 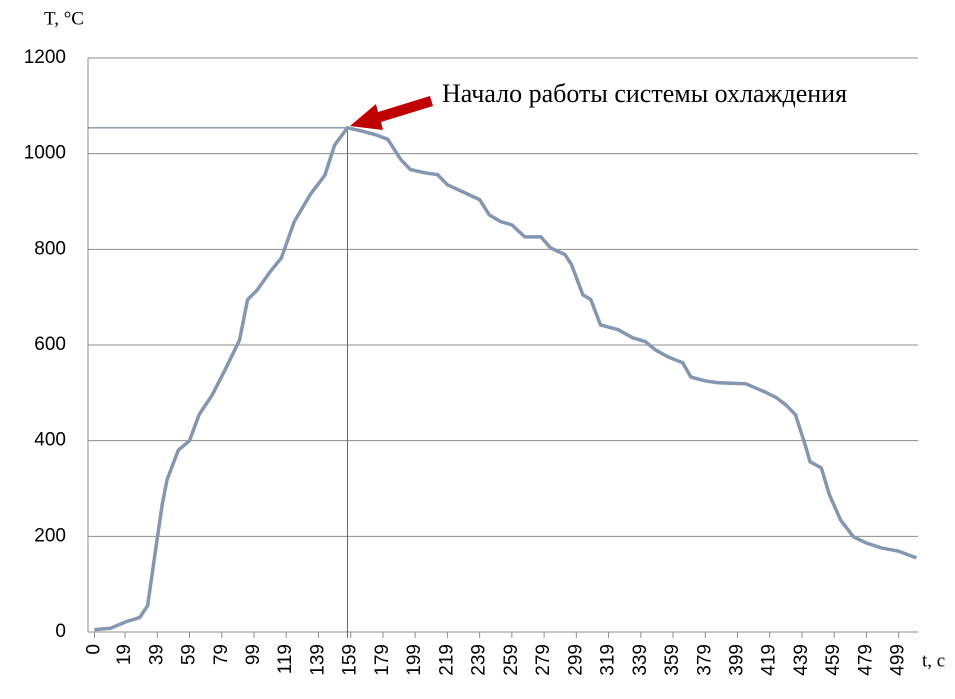 I want to click on annotation: Начало работы системы охлаждения, so click(x=644, y=93).